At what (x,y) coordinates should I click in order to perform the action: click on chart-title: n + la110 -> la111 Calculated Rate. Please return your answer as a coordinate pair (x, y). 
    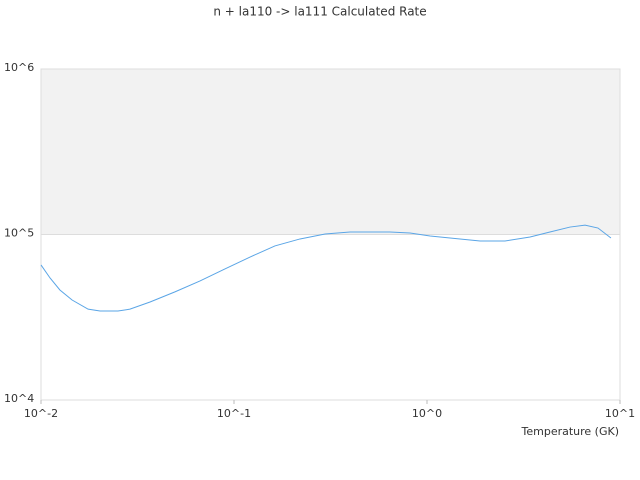
    Looking at the image, I should click on (319, 12).